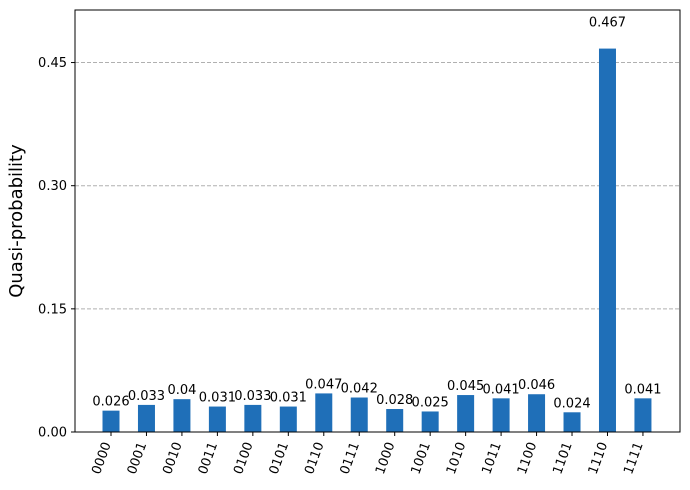 This screenshot has height=490, width=690. Describe the element at coordinates (52, 309) in the screenshot. I see `y-tick-label: 0.15` at that location.